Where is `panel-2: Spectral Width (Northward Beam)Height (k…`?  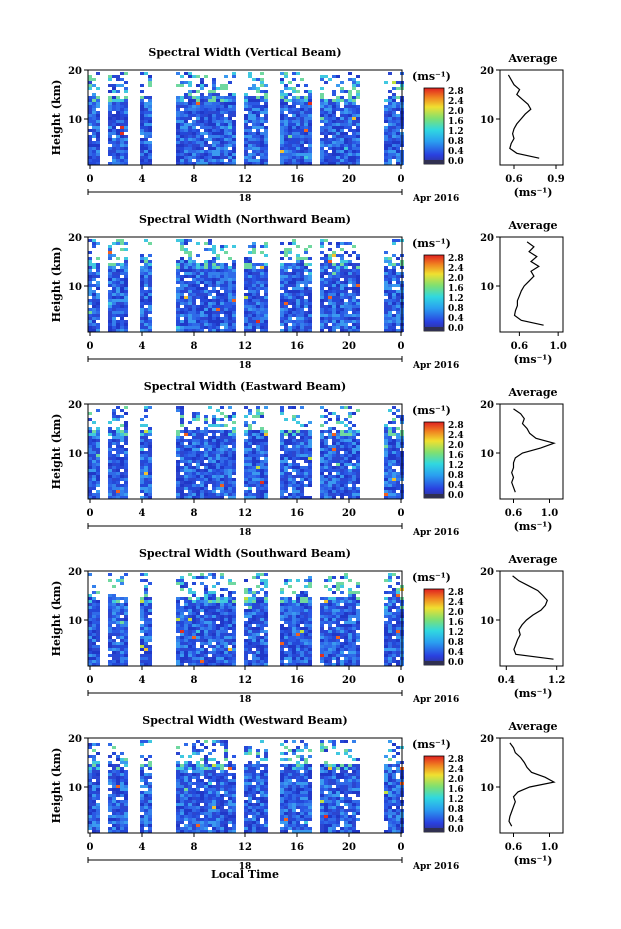
panel-2: Spectral Width (Northward Beam)Height (k… is located at coordinates (308, 292).